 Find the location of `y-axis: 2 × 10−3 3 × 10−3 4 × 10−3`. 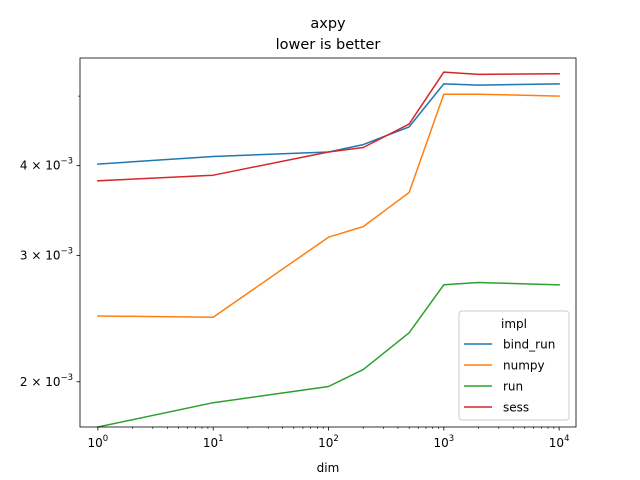

y-axis: 2 × 10−3 3 × 10−3 4 × 10−3 is located at coordinates (50, 242).